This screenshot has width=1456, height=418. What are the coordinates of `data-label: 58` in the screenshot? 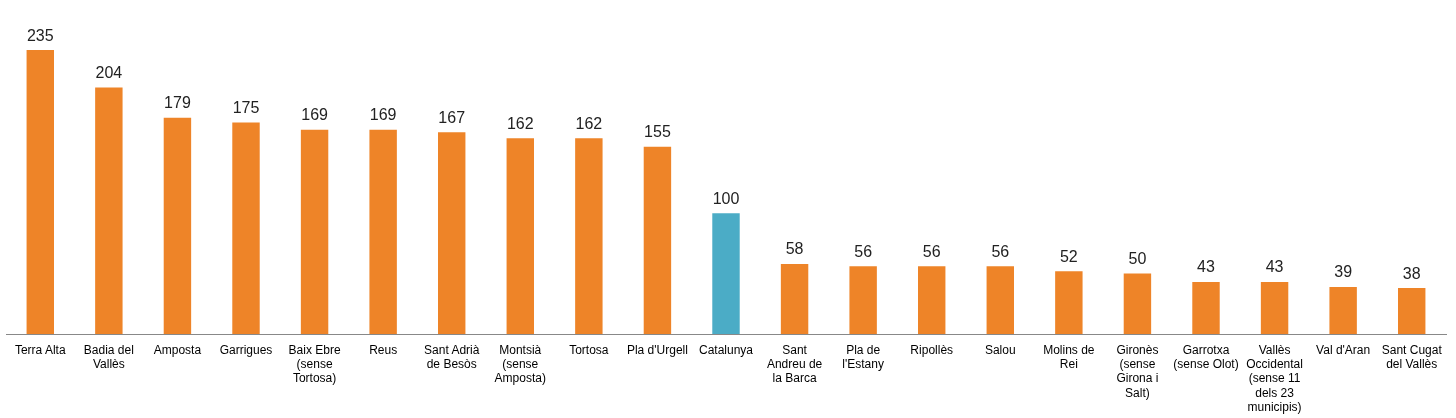 It's located at (794, 249).